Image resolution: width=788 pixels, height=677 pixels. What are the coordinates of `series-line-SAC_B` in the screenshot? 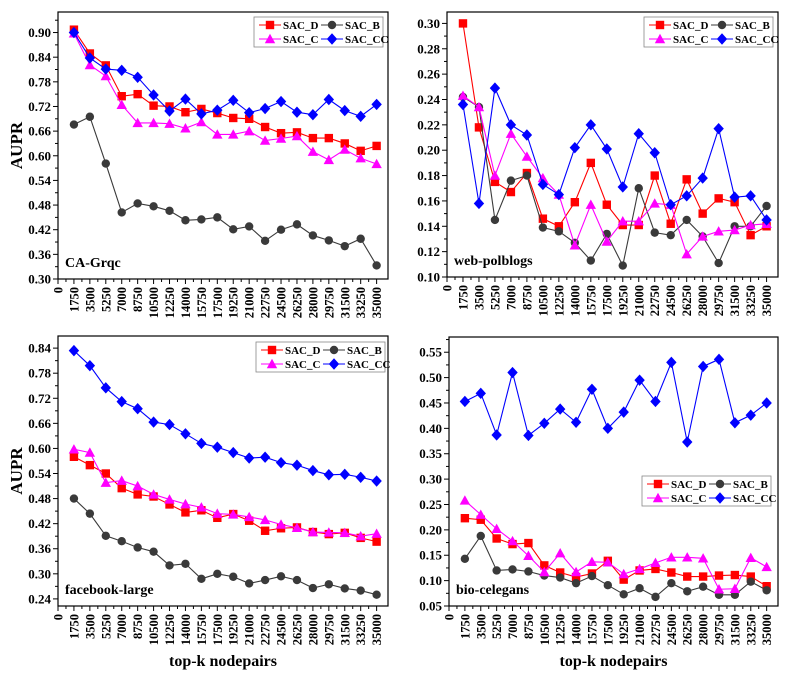 It's located at (225, 547).